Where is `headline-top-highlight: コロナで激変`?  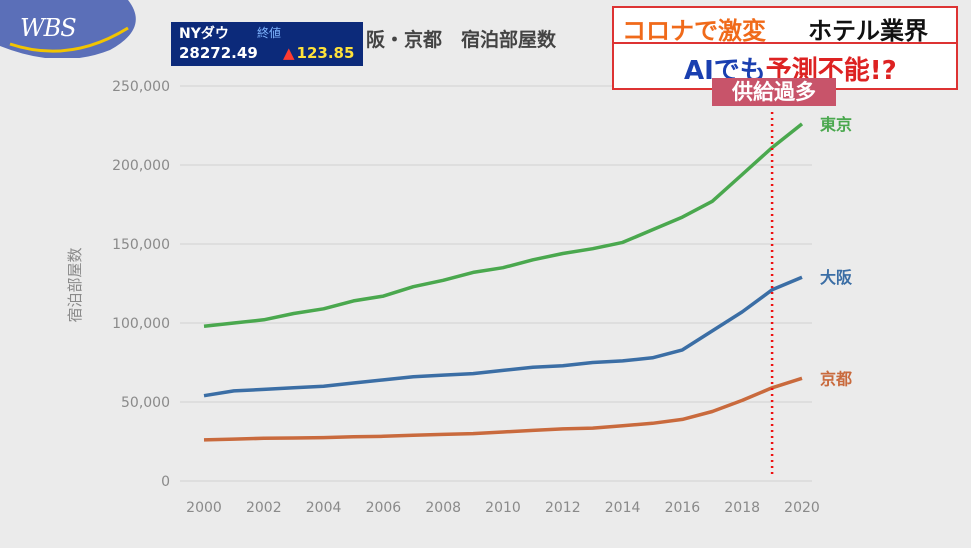 headline-top-highlight: コロナで激変 is located at coordinates (694, 31).